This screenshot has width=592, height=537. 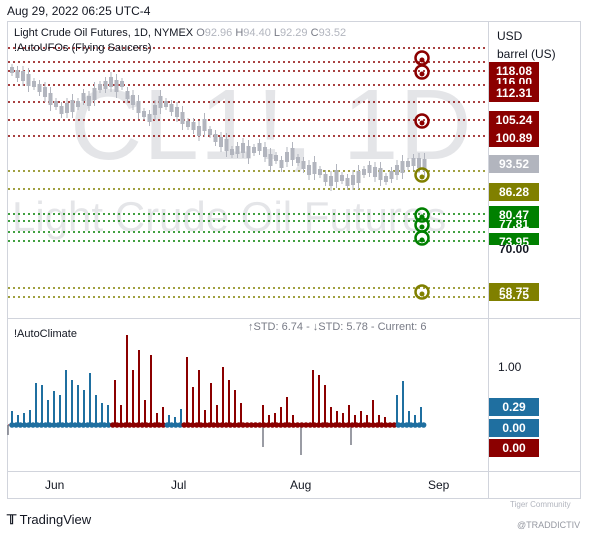 What do you see at coordinates (514, 215) in the screenshot?
I see `price-tag: 80.47` at bounding box center [514, 215].